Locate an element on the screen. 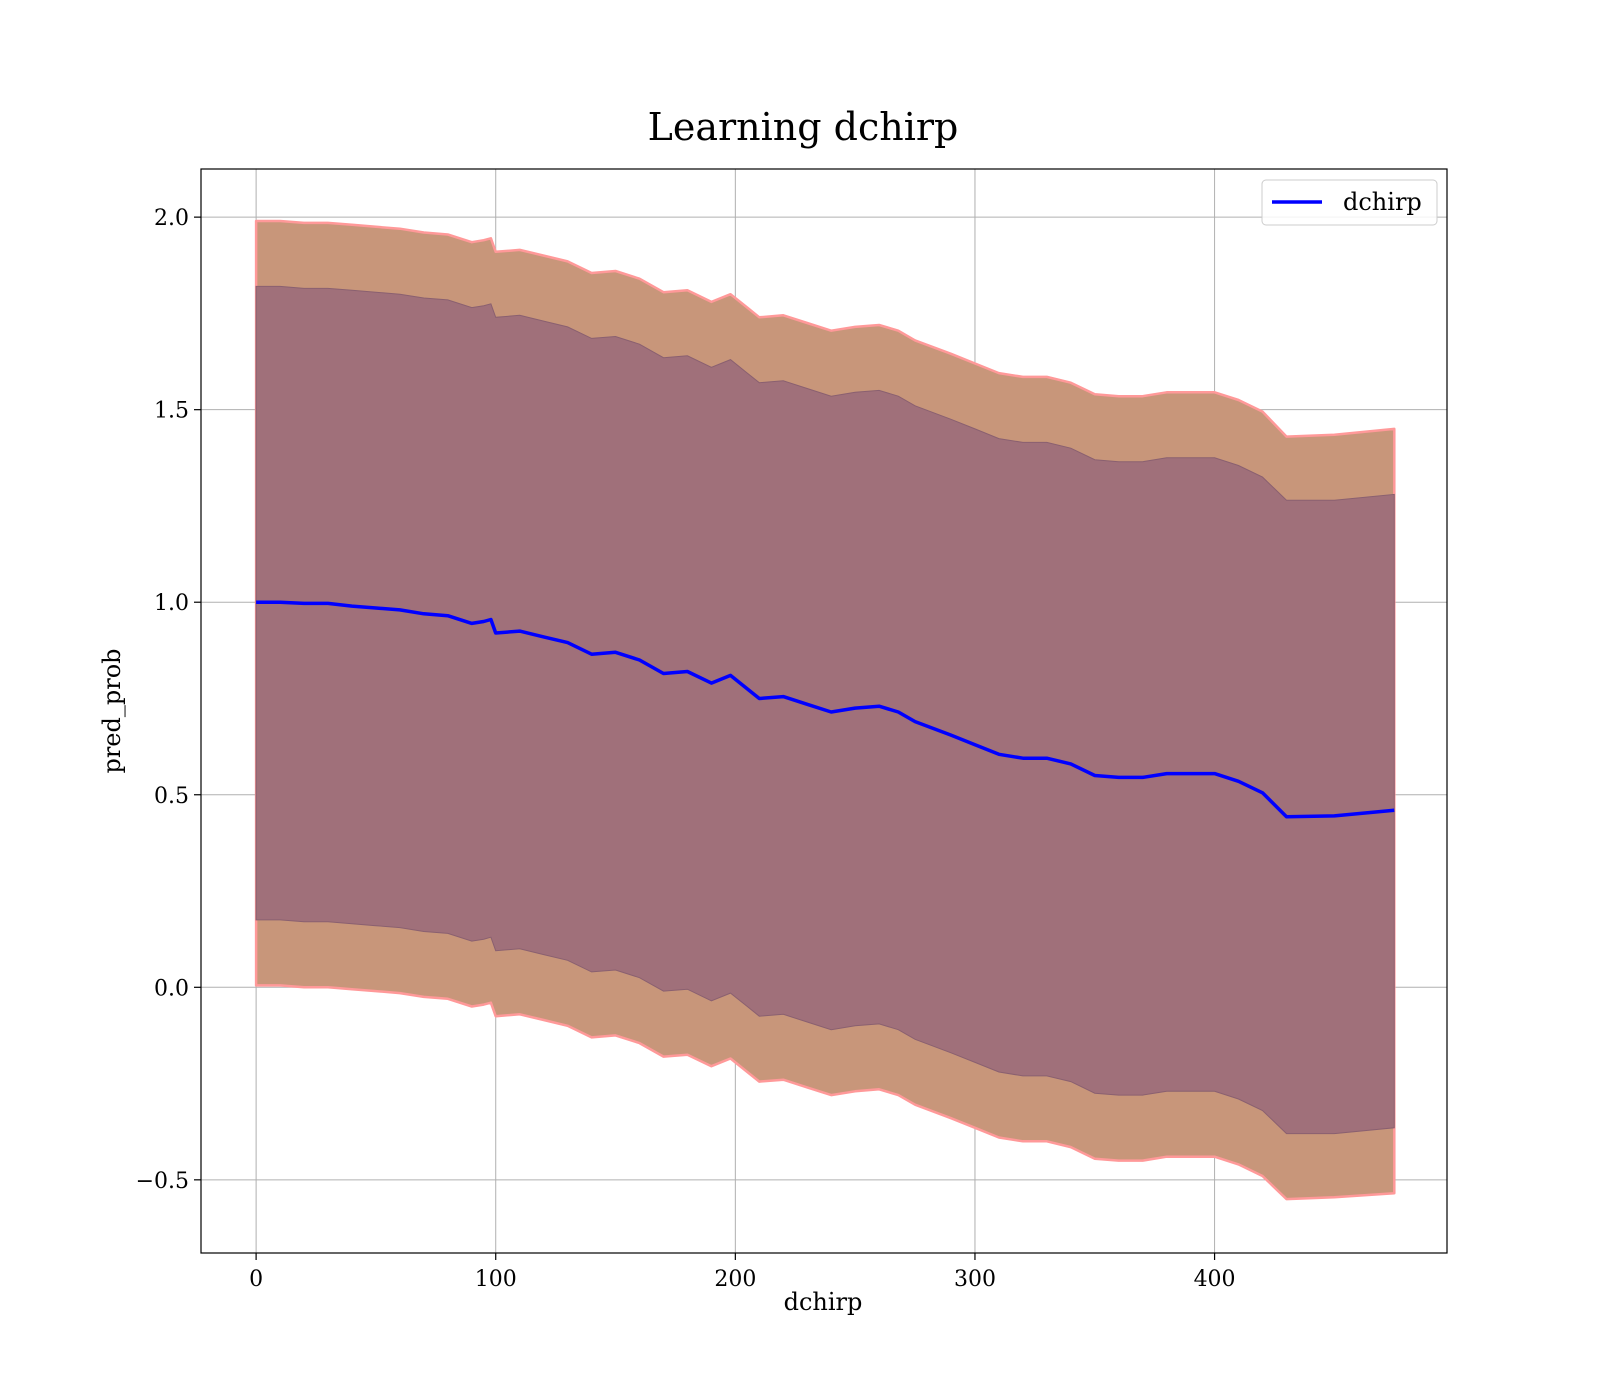  series-lines is located at coordinates (825, 709).